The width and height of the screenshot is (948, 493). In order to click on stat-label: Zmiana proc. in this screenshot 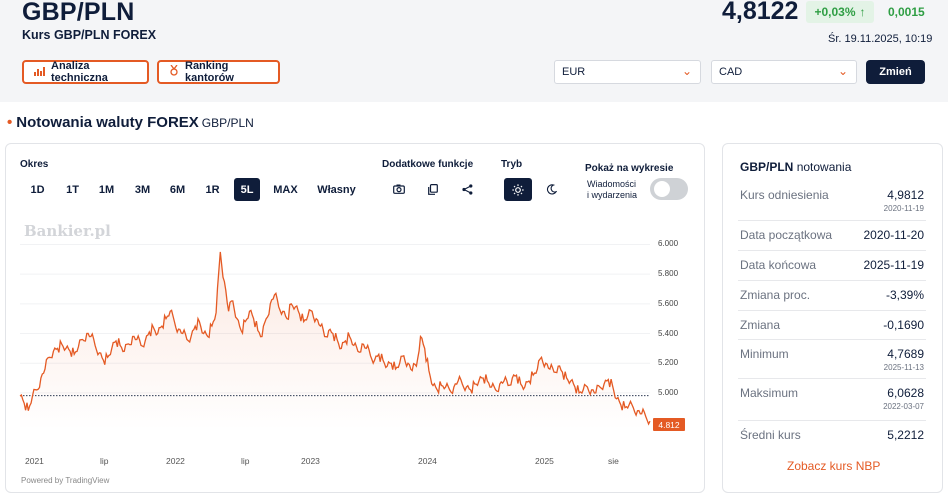, I will do `click(775, 295)`.